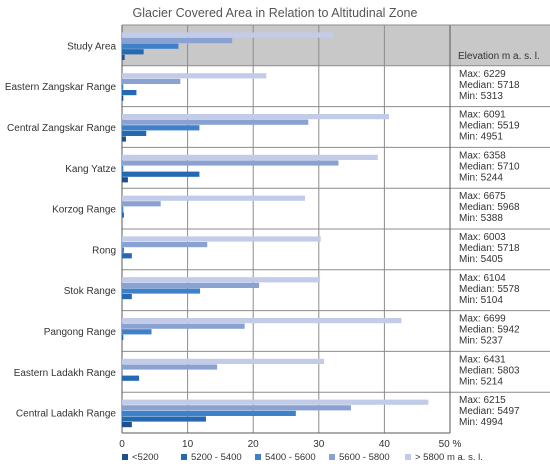  What do you see at coordinates (482, 115) in the screenshot?
I see `elevation-max: Max: 6091` at bounding box center [482, 115].